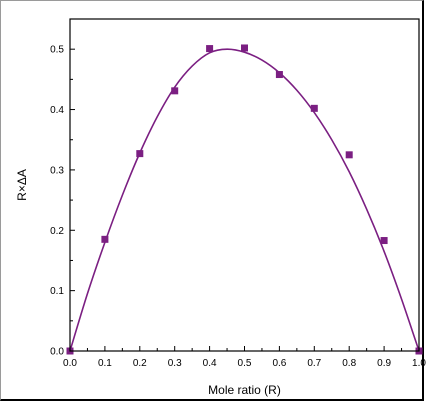  I want to click on x-tick-label: 0.9, so click(384, 363).